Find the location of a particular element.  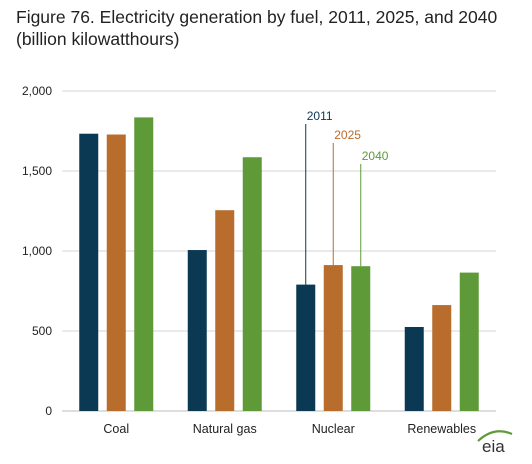

bar-natural-gas-2040 is located at coordinates (252, 284).